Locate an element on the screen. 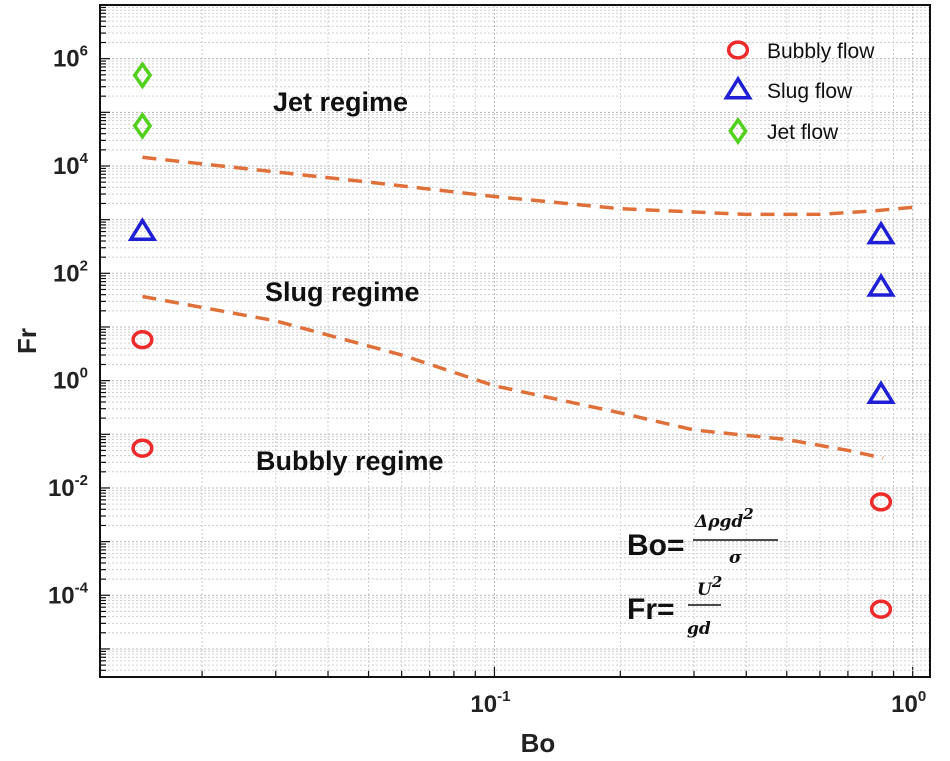 Image resolution: width=950 pixels, height=761 pixels. x-axis-label: Bo is located at coordinates (538, 743).